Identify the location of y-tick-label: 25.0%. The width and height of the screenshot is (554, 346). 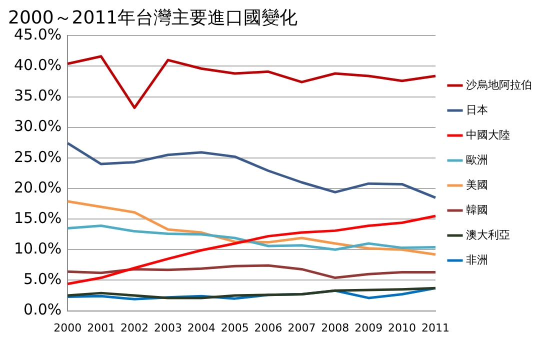
(38, 157).